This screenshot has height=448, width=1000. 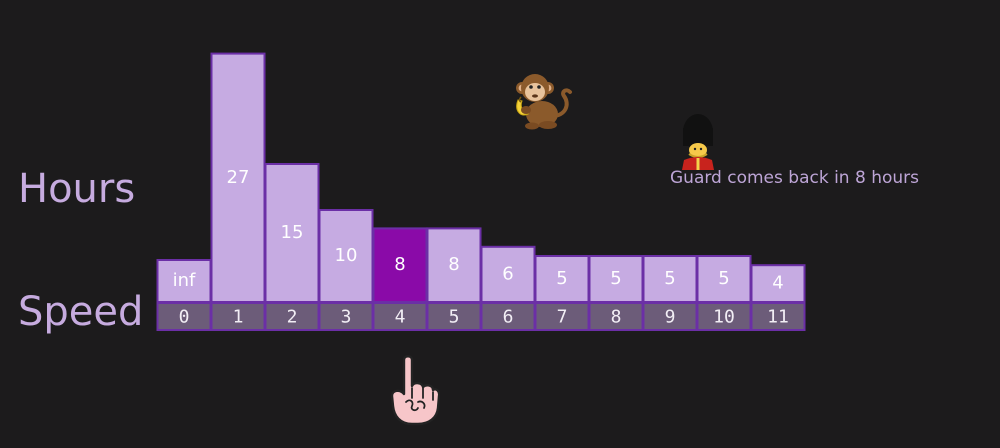 I want to click on speed-value-label: 1, so click(x=238, y=317).